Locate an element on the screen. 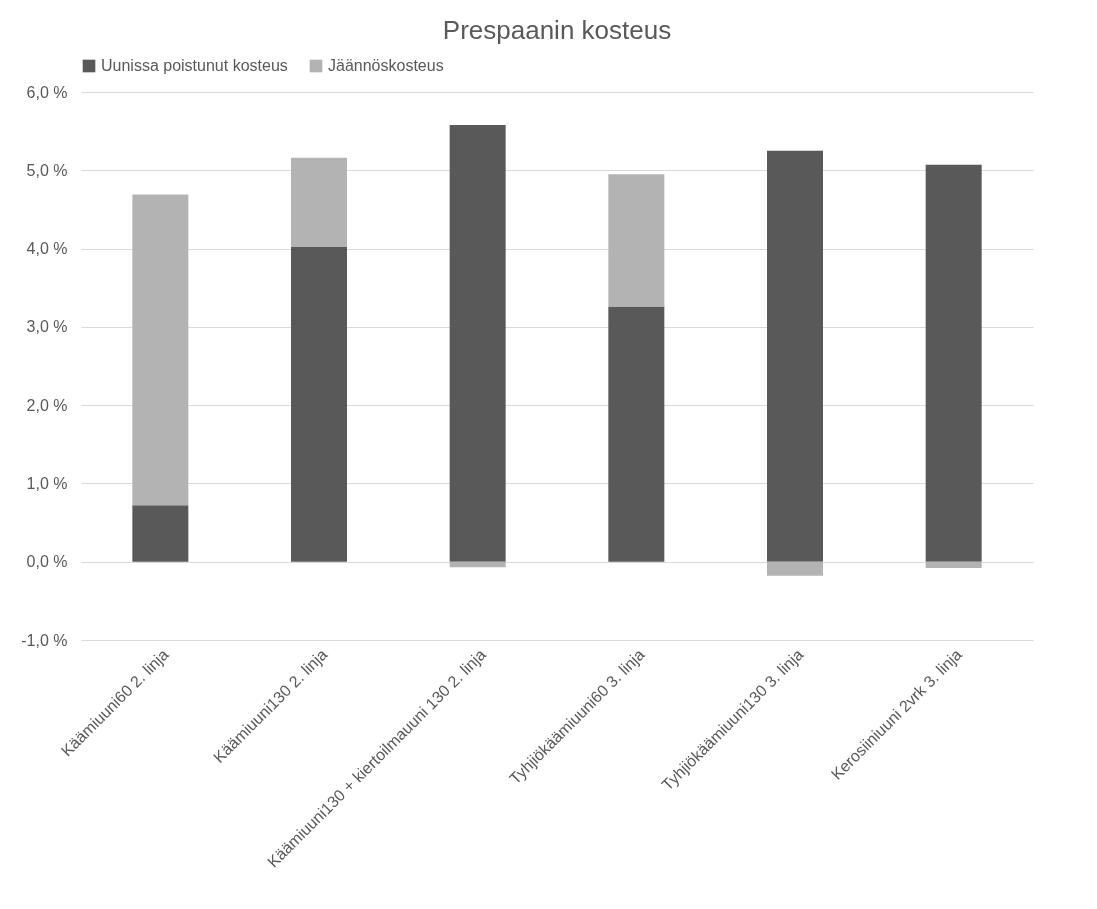  y-tick-label: 4,0 % is located at coordinates (47, 249).